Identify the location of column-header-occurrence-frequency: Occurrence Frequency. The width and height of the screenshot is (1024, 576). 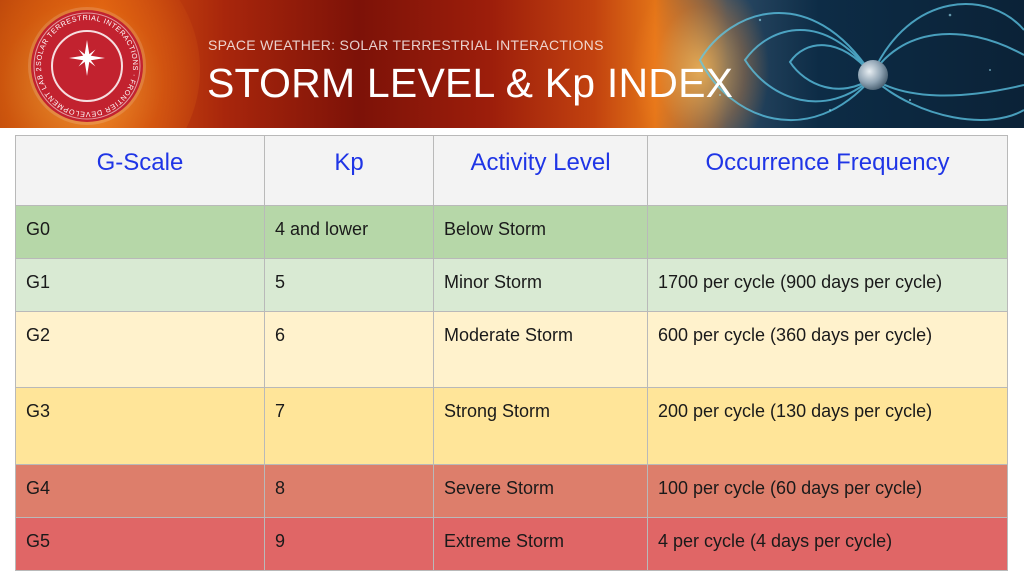
(827, 170).